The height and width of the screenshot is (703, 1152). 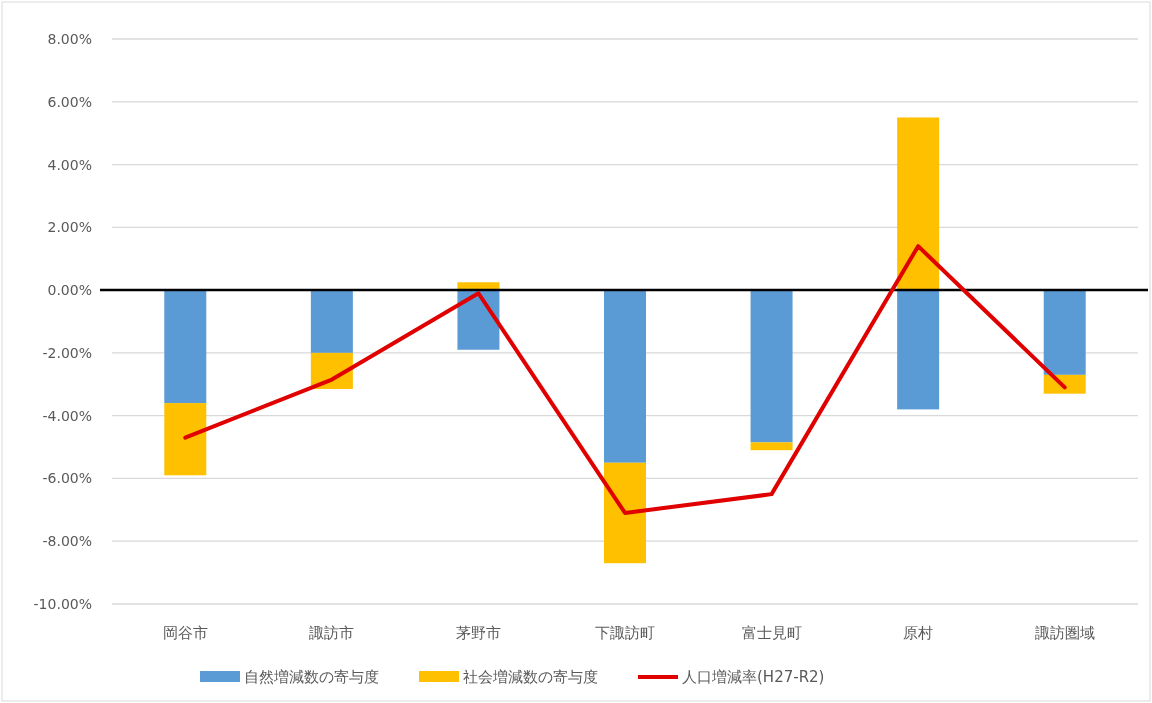 I want to click on x-tick-label: 下諏訪町, so click(x=625, y=633).